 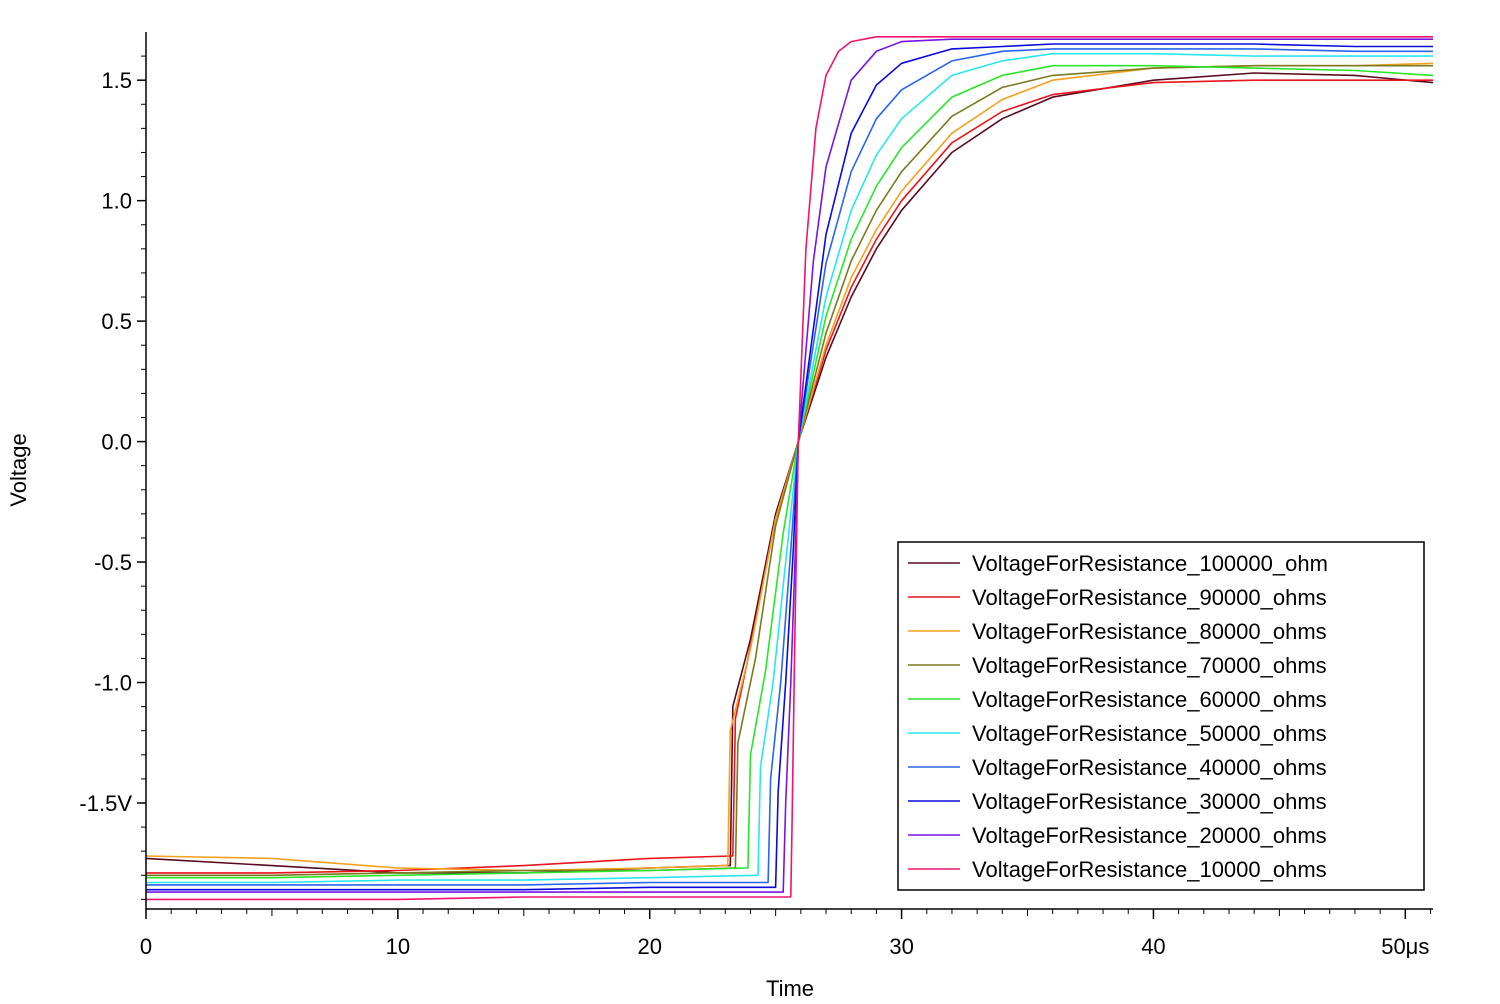 What do you see at coordinates (649, 946) in the screenshot?
I see `x-tick-label: 20` at bounding box center [649, 946].